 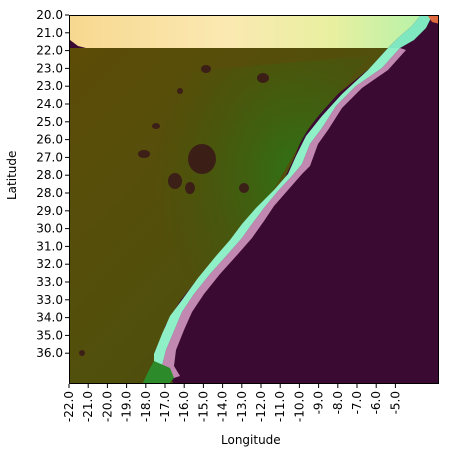 I want to click on y-tick-label: 22.0, so click(x=49, y=51).